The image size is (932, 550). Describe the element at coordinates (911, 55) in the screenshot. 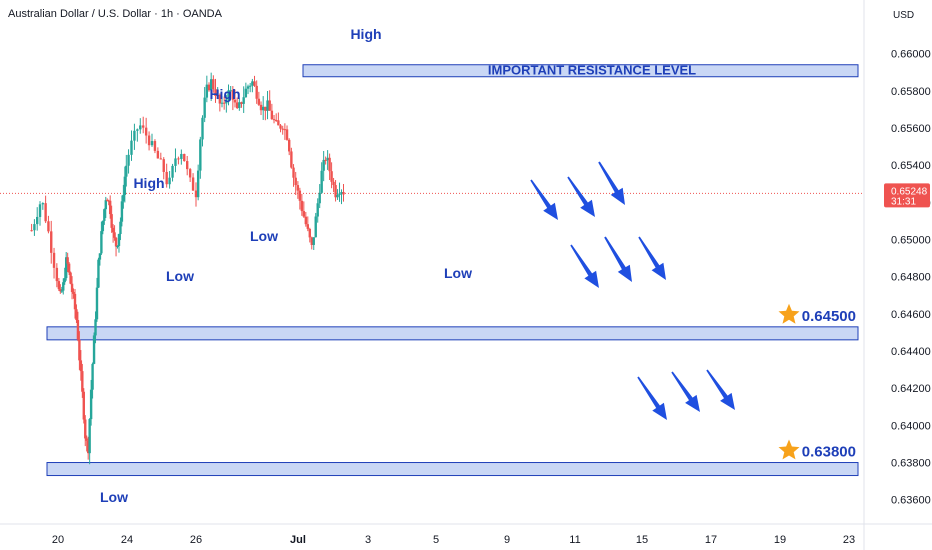

I see `y-tick-label: 0.66000` at that location.